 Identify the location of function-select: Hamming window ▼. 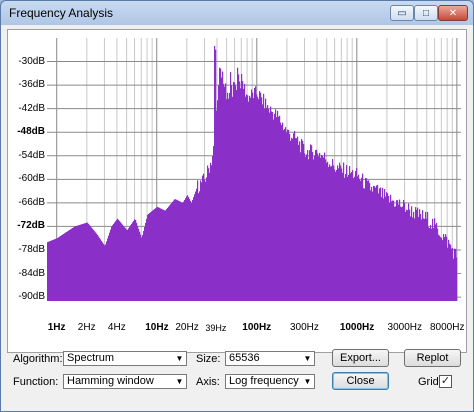
(125, 381).